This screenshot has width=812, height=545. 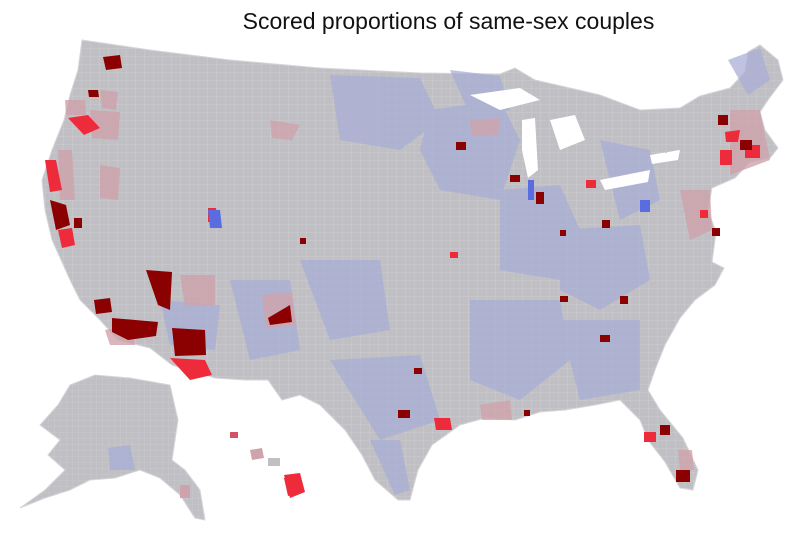 I want to click on very-low-proportion-counties, so click(x=429, y=204).